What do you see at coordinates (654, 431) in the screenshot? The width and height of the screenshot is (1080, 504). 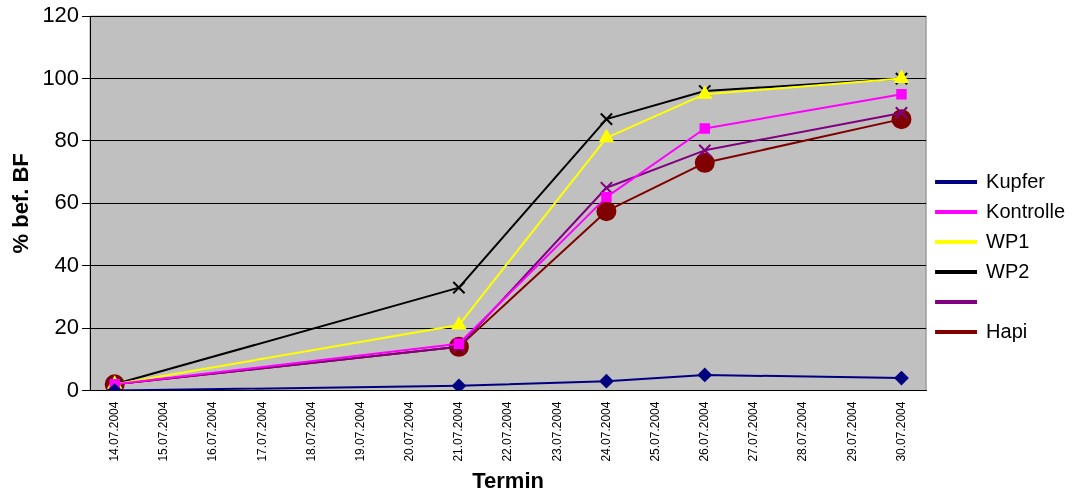 I see `x-tick-label: 25.07.2004` at bounding box center [654, 431].